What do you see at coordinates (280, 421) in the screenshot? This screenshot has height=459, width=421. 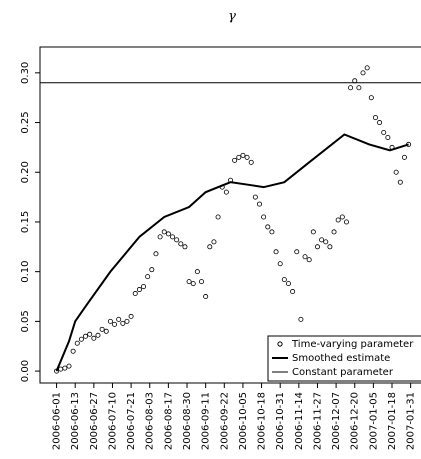 I see `x-tick-label: 2006-10-31` at bounding box center [280, 421].